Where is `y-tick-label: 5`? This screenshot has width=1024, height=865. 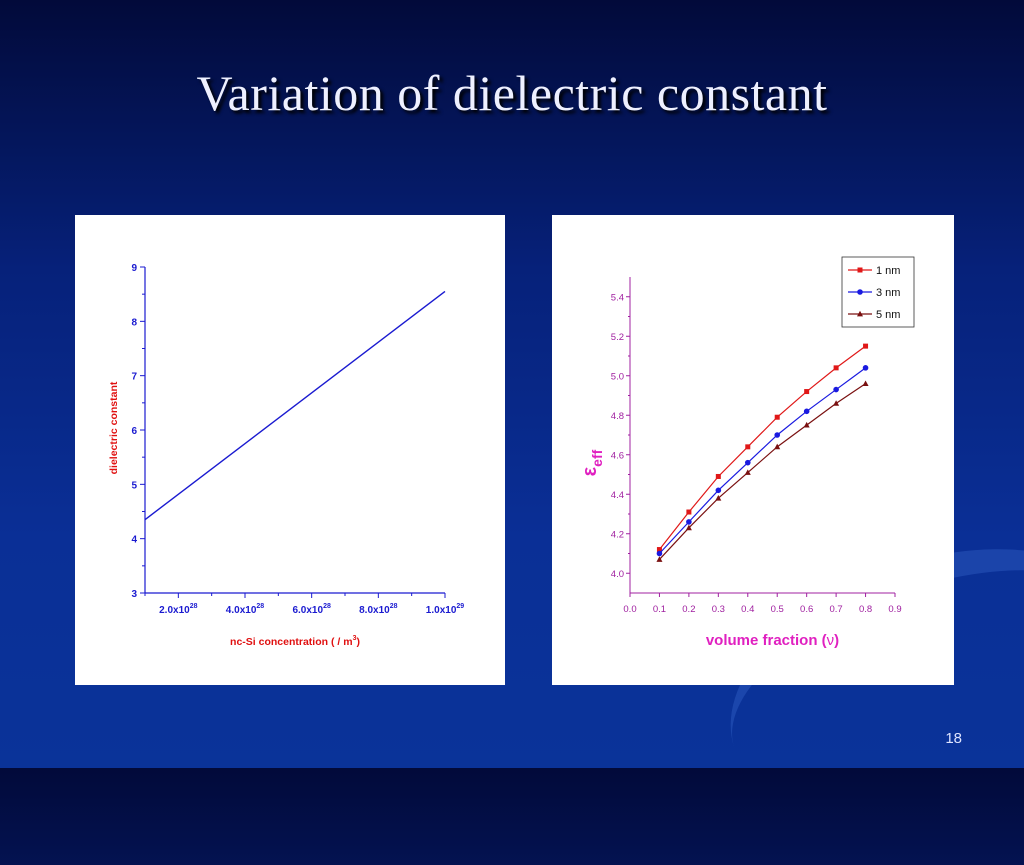 y-tick-label: 5 is located at coordinates (134, 485).